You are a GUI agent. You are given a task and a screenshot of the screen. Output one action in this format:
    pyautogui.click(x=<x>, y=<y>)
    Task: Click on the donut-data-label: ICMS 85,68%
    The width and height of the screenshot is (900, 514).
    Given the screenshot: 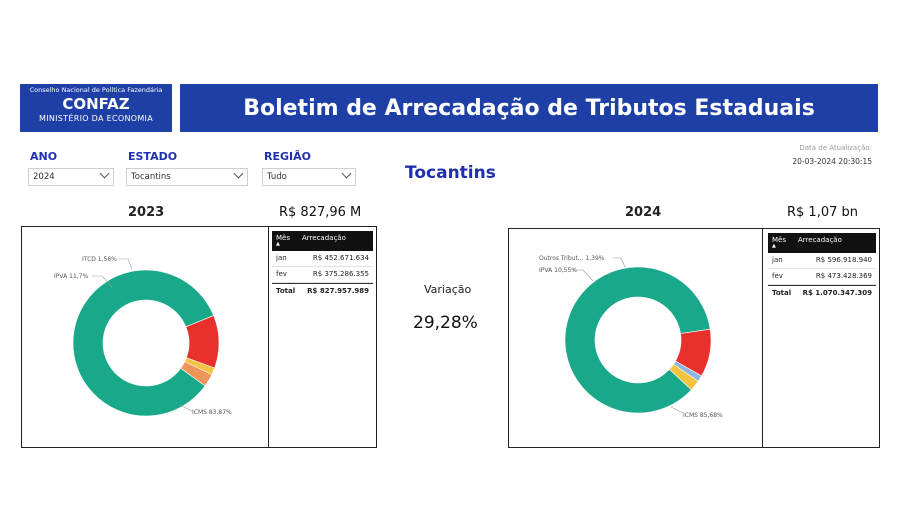 What is the action you would take?
    pyautogui.click(x=703, y=415)
    